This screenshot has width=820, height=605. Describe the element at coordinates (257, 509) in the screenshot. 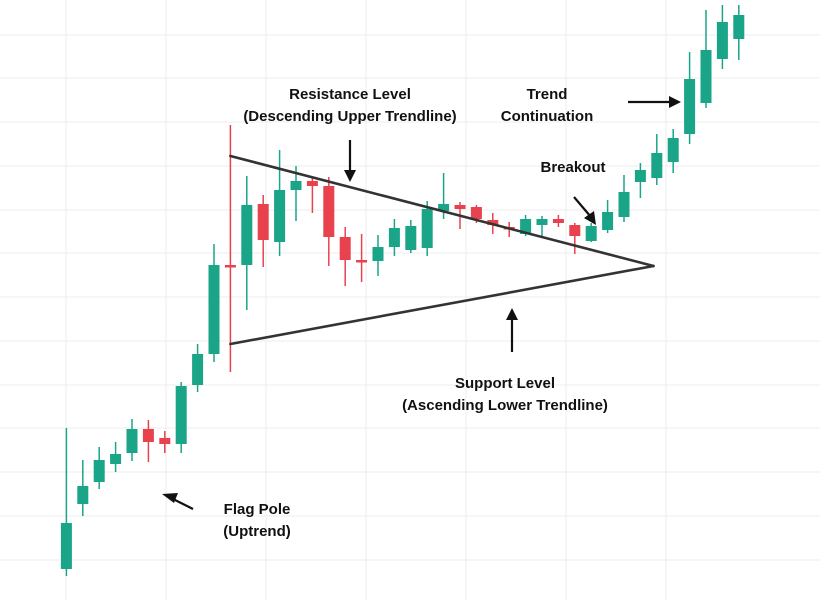

I see `flagpole-label-line1: Flag Pole` at that location.